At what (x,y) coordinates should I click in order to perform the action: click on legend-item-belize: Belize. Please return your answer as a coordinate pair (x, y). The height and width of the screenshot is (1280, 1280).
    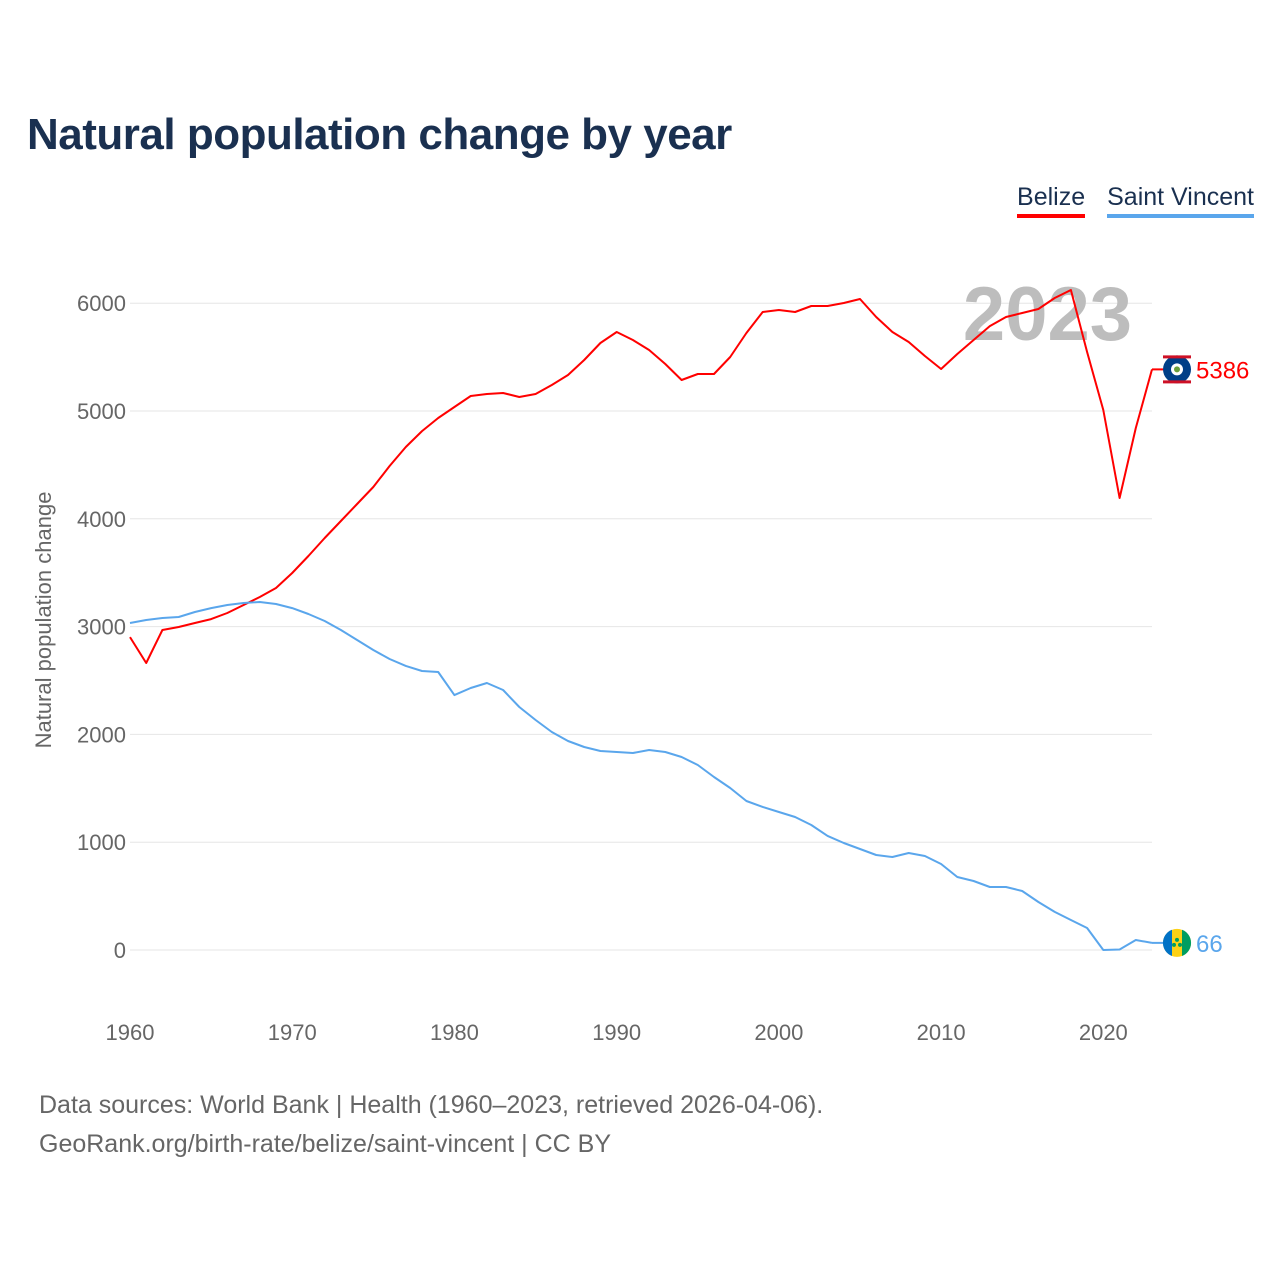
    Looking at the image, I should click on (1051, 200).